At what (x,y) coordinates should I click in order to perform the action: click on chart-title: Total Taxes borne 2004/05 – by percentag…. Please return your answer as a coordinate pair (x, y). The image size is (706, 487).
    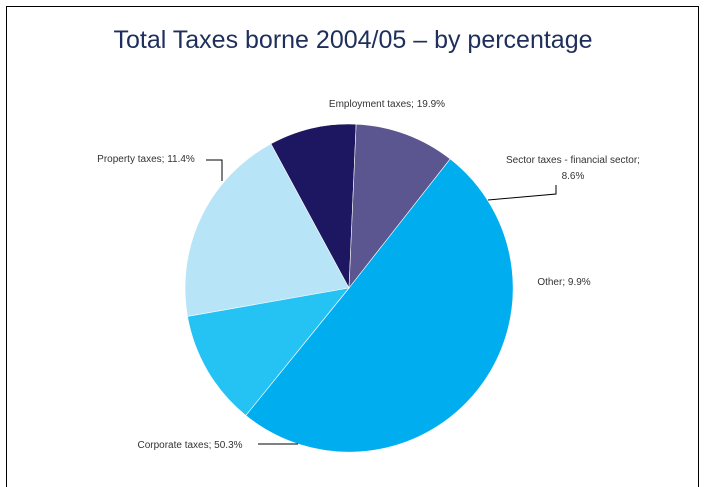
    Looking at the image, I should click on (353, 40).